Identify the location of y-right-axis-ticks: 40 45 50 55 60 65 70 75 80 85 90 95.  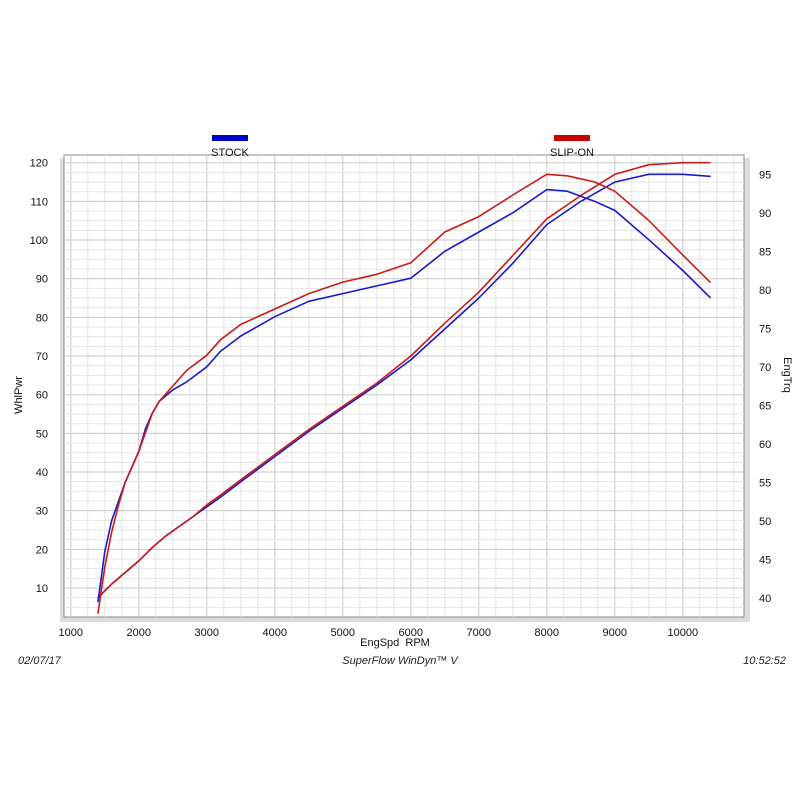
(765, 387).